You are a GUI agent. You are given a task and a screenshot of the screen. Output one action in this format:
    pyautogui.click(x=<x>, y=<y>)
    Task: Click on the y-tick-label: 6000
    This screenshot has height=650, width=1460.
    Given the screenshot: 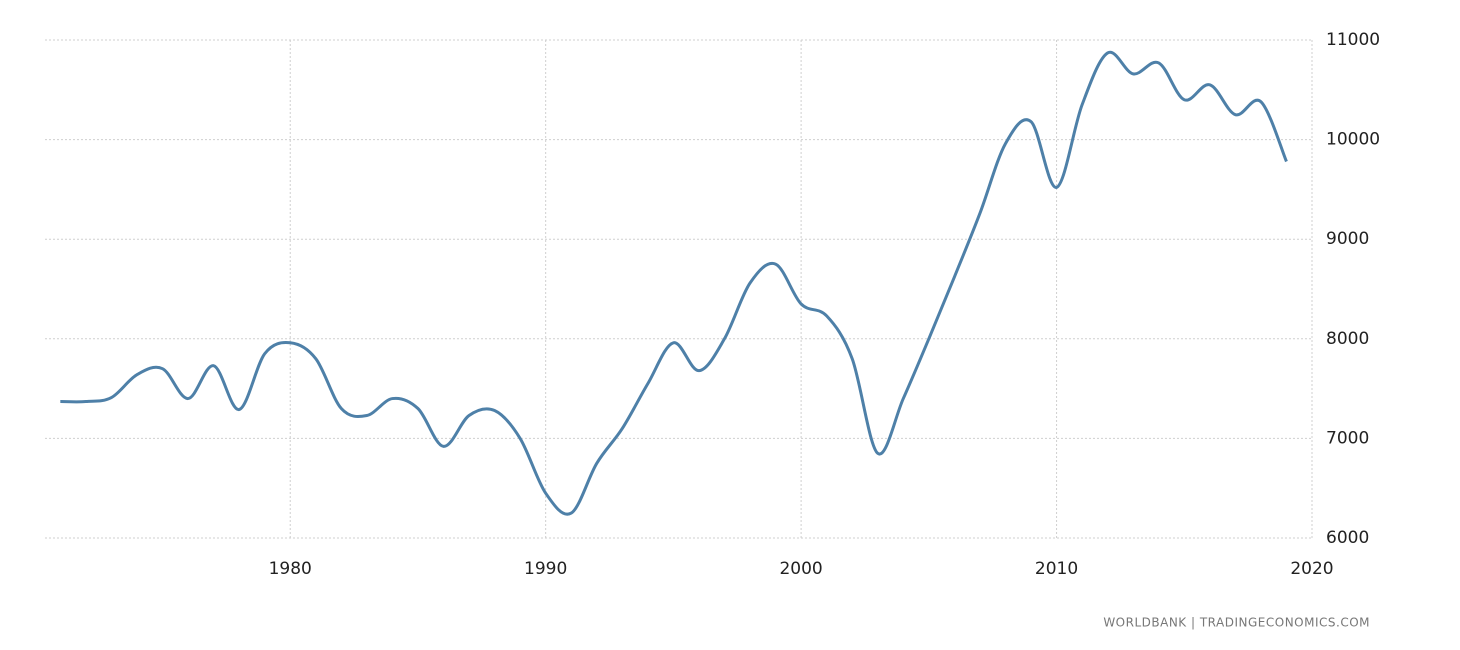 What is the action you would take?
    pyautogui.click(x=1347, y=538)
    